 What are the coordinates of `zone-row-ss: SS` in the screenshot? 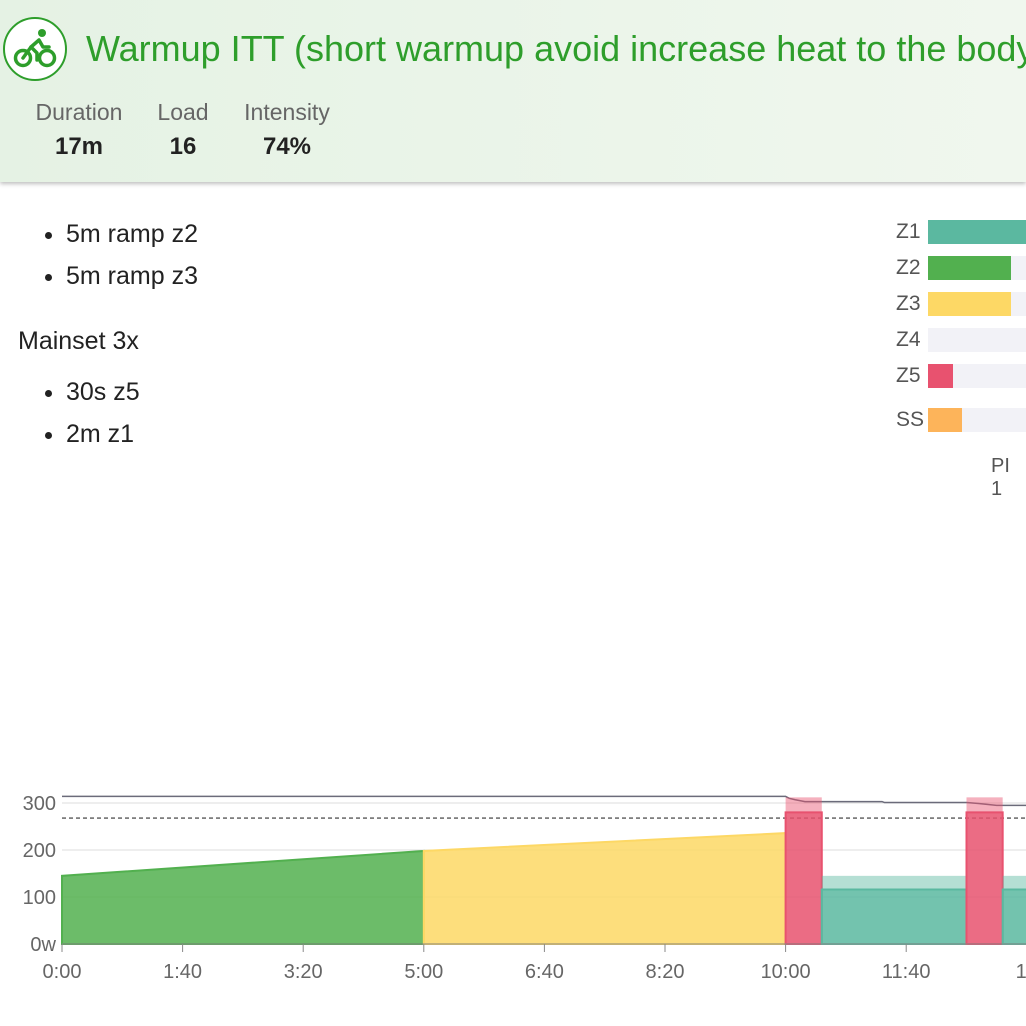 It's located at (960, 420).